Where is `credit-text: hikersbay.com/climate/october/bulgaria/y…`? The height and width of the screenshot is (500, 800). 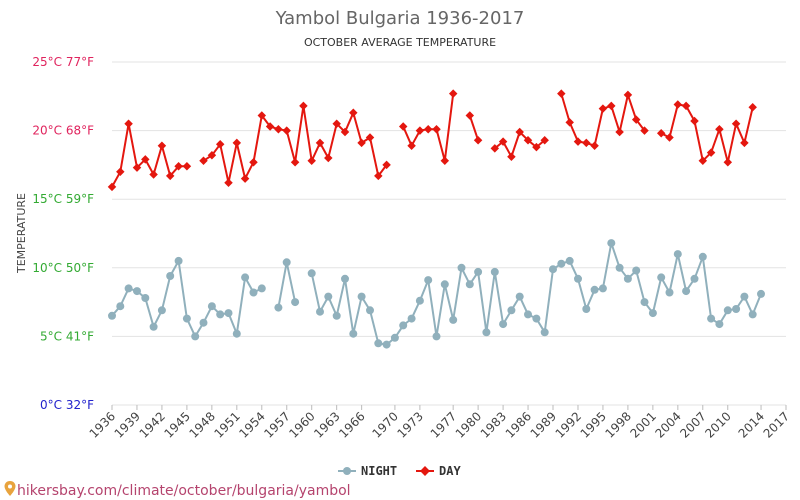
credit-text: hikersbay.com/climate/october/bulgaria/y… is located at coordinates (184, 491).